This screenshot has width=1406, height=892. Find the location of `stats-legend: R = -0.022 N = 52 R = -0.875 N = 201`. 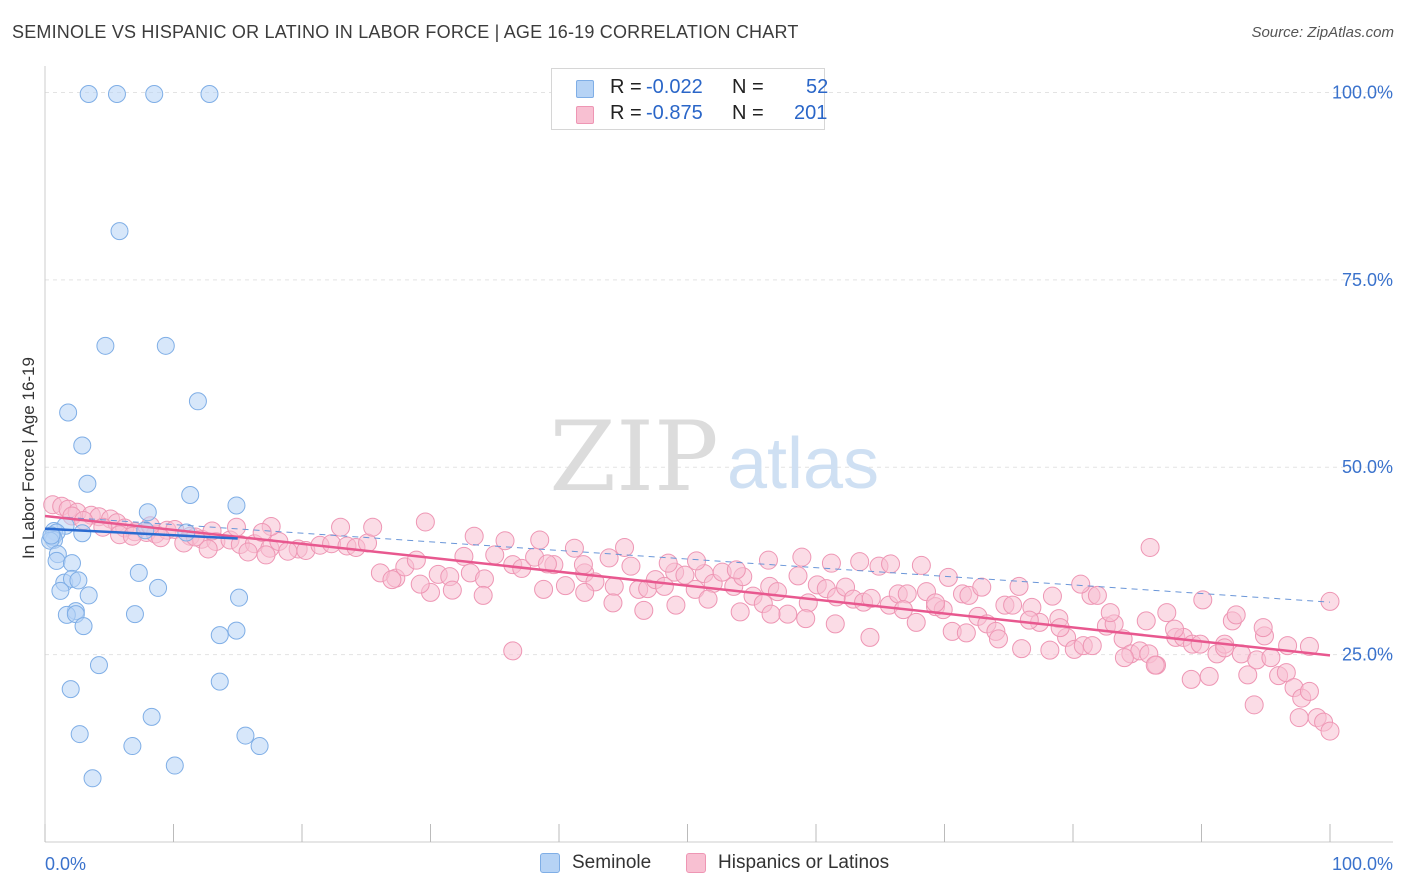

stats-legend: R = -0.022 N = 52 R = -0.875 N = 201 is located at coordinates (689, 99).